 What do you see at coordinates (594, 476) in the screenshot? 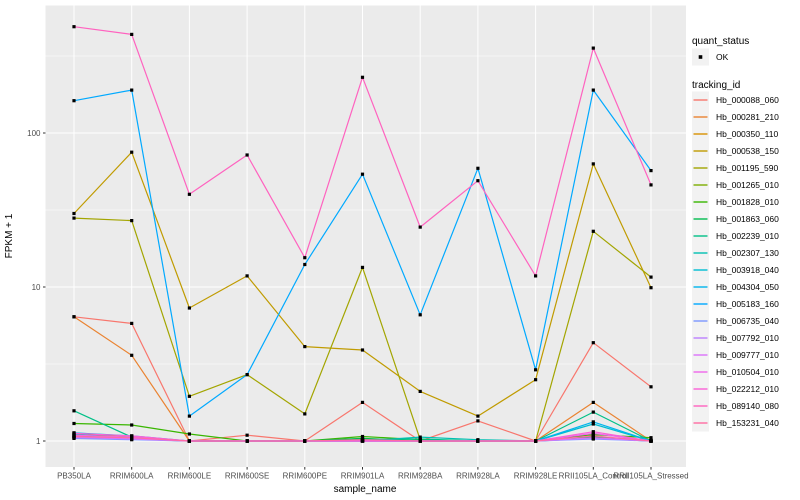
I see `x-tick-label: RRII105LA_Control` at bounding box center [594, 476].